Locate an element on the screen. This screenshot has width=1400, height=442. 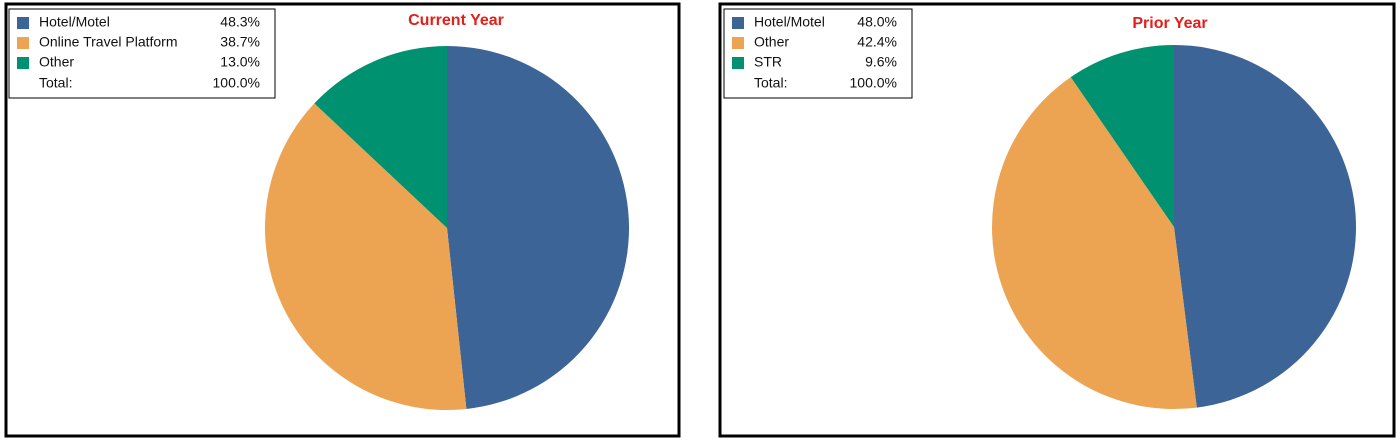
legend-label: Online Travel Platform is located at coordinates (108, 42).